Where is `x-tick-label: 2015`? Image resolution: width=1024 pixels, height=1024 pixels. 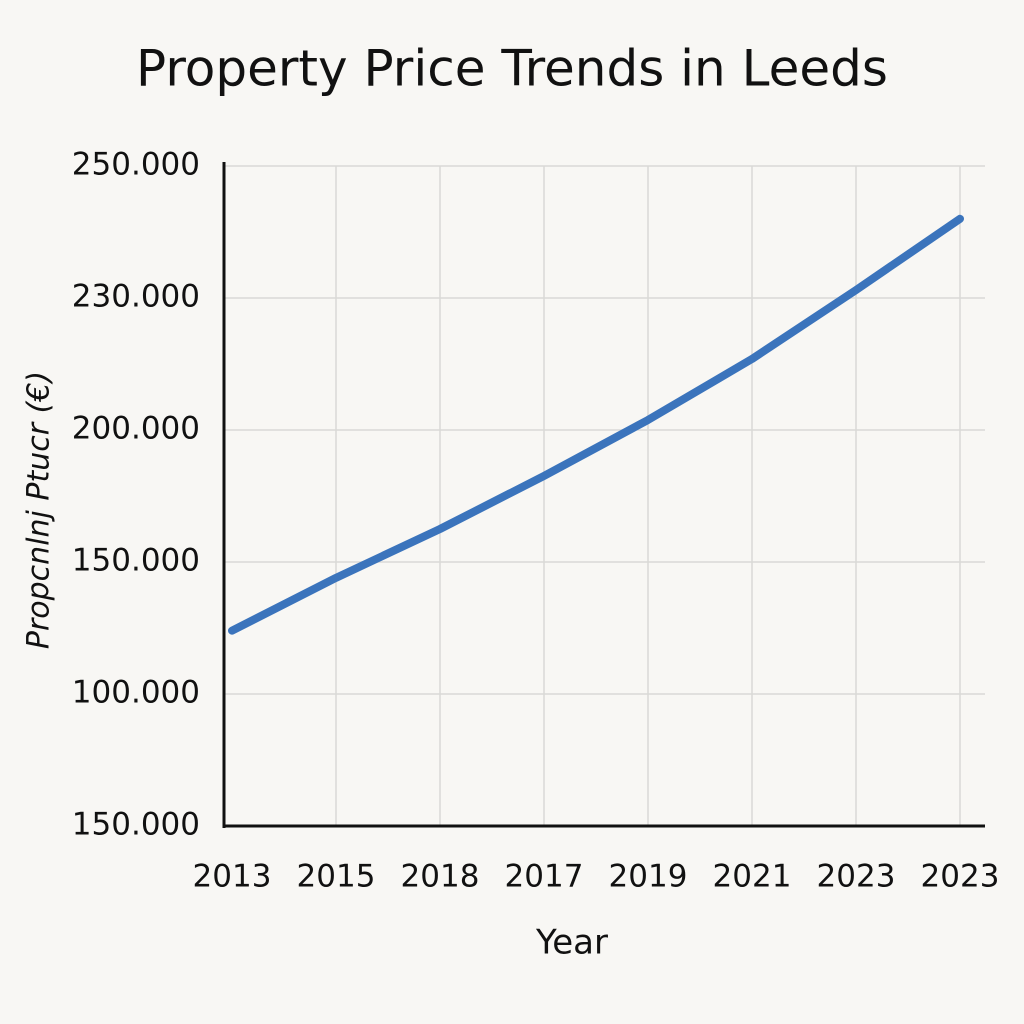
x-tick-label: 2015 is located at coordinates (336, 877).